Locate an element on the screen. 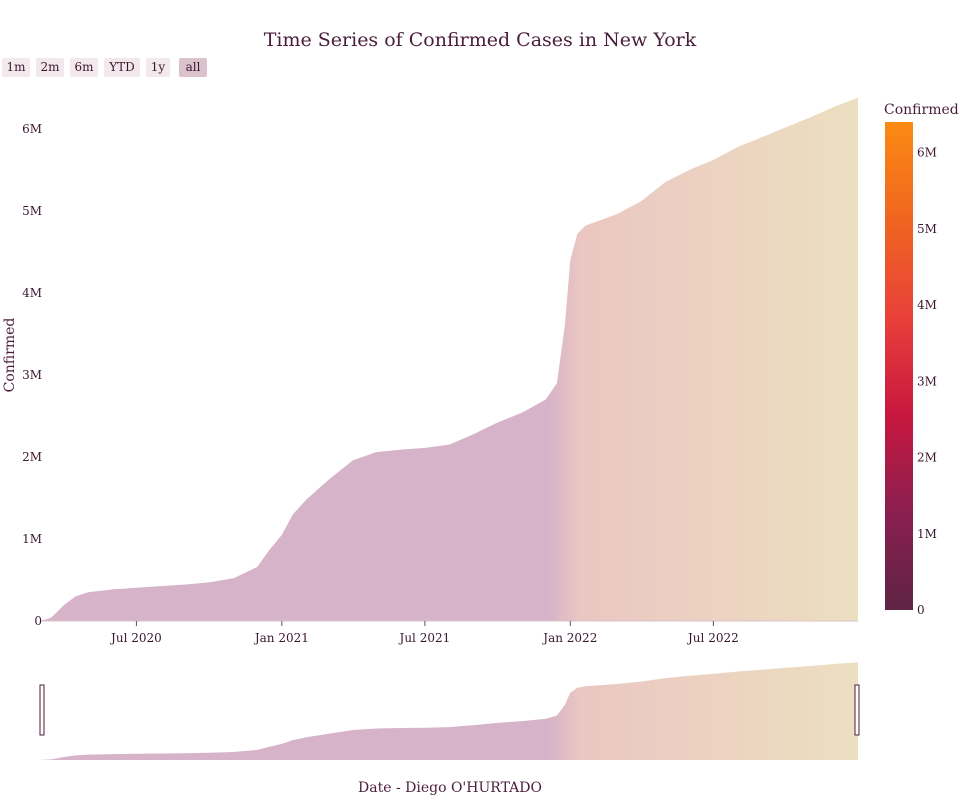  range-button-6m: 6m is located at coordinates (84, 67).